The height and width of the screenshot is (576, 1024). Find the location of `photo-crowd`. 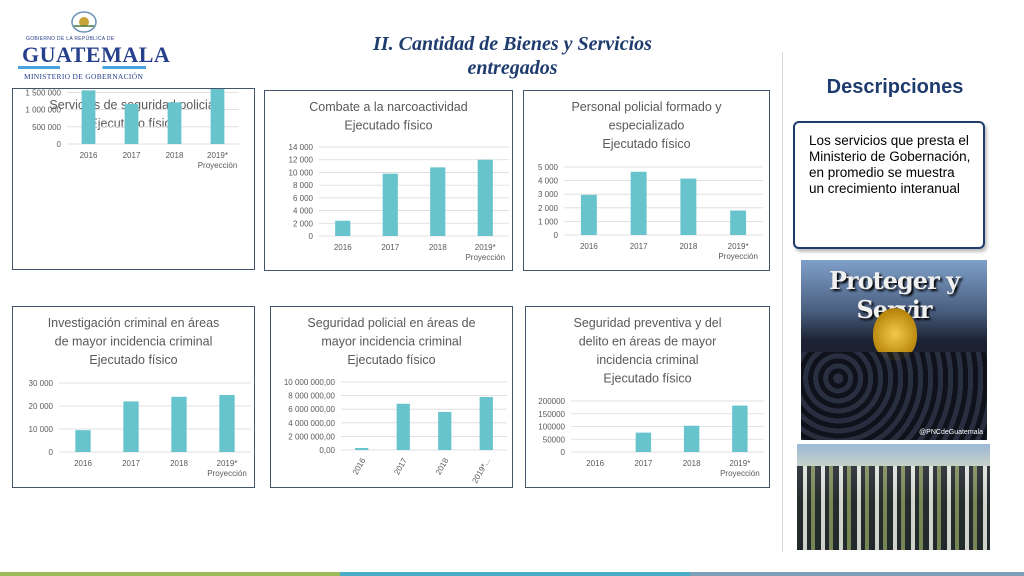

photo-crowd is located at coordinates (894, 396).